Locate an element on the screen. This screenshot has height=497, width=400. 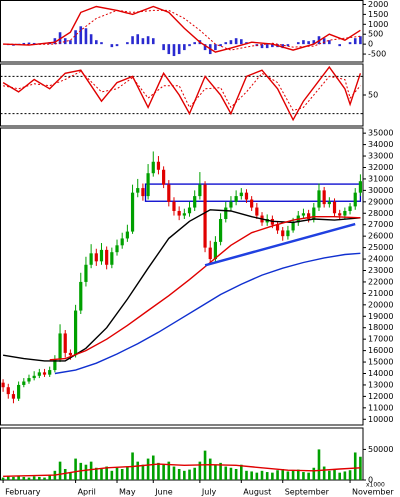
signal-line is located at coordinates (182, 91).